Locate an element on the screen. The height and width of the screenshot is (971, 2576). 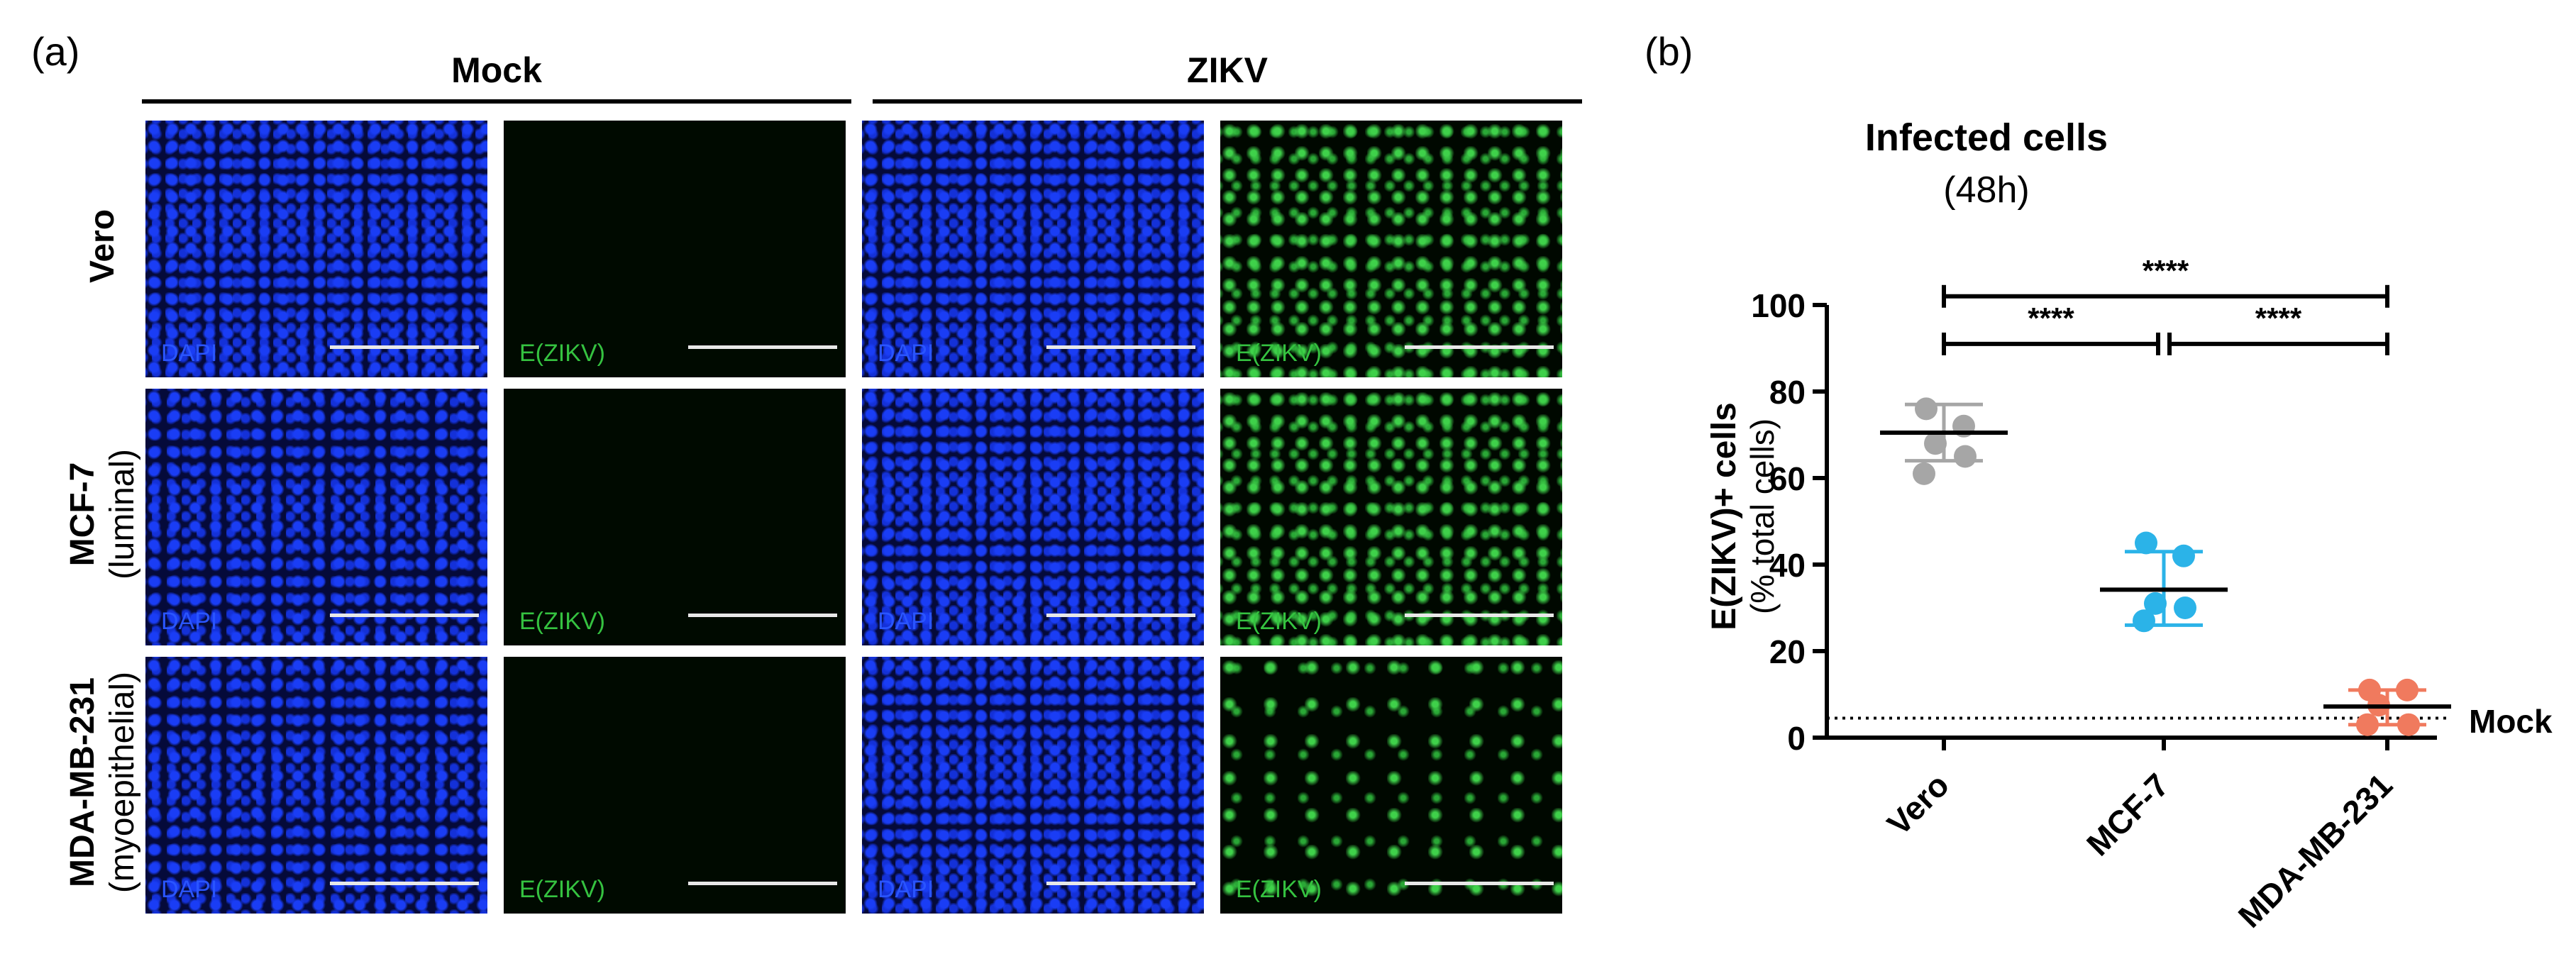
group-mock-line is located at coordinates (496, 101).